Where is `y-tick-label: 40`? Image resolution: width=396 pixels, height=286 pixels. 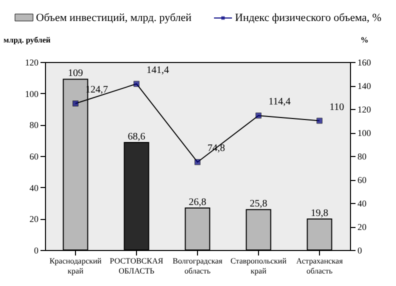 y-tick-label: 40 is located at coordinates (34, 187).